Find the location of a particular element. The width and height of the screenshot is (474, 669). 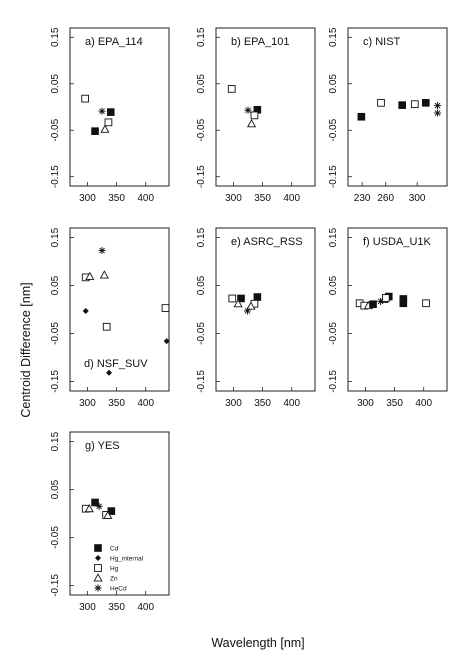

filled-diamond-point is located at coordinates (109, 372).